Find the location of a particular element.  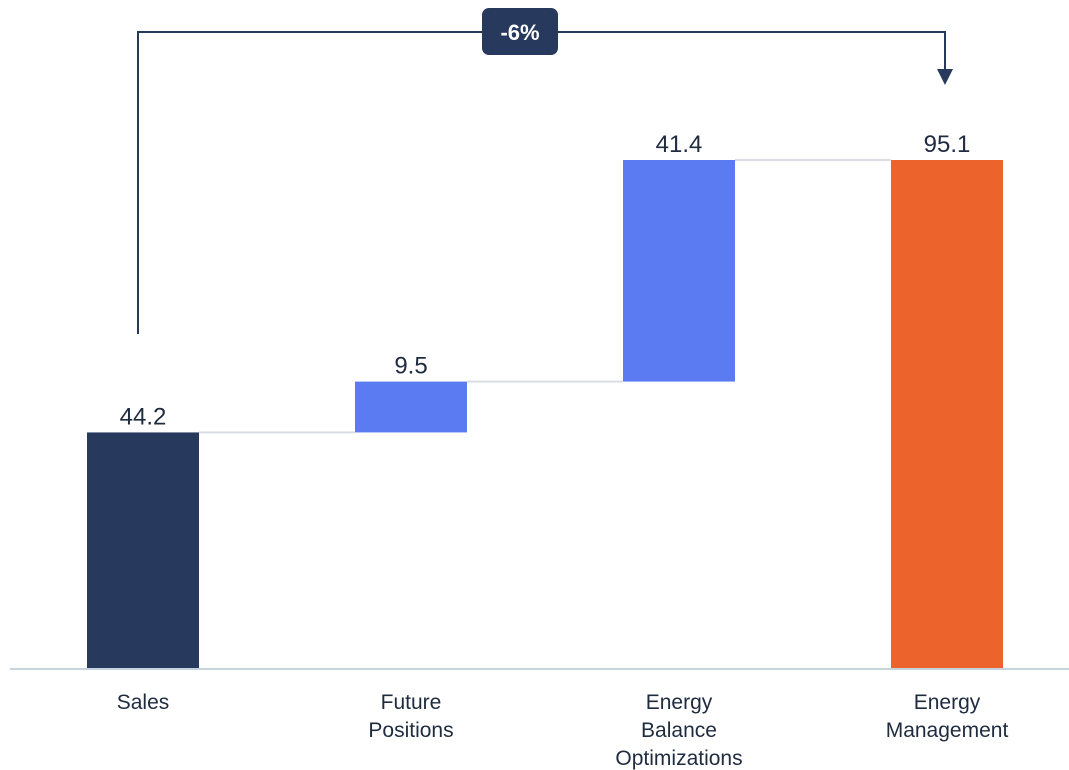

category-label: Energy Management is located at coordinates (947, 716).